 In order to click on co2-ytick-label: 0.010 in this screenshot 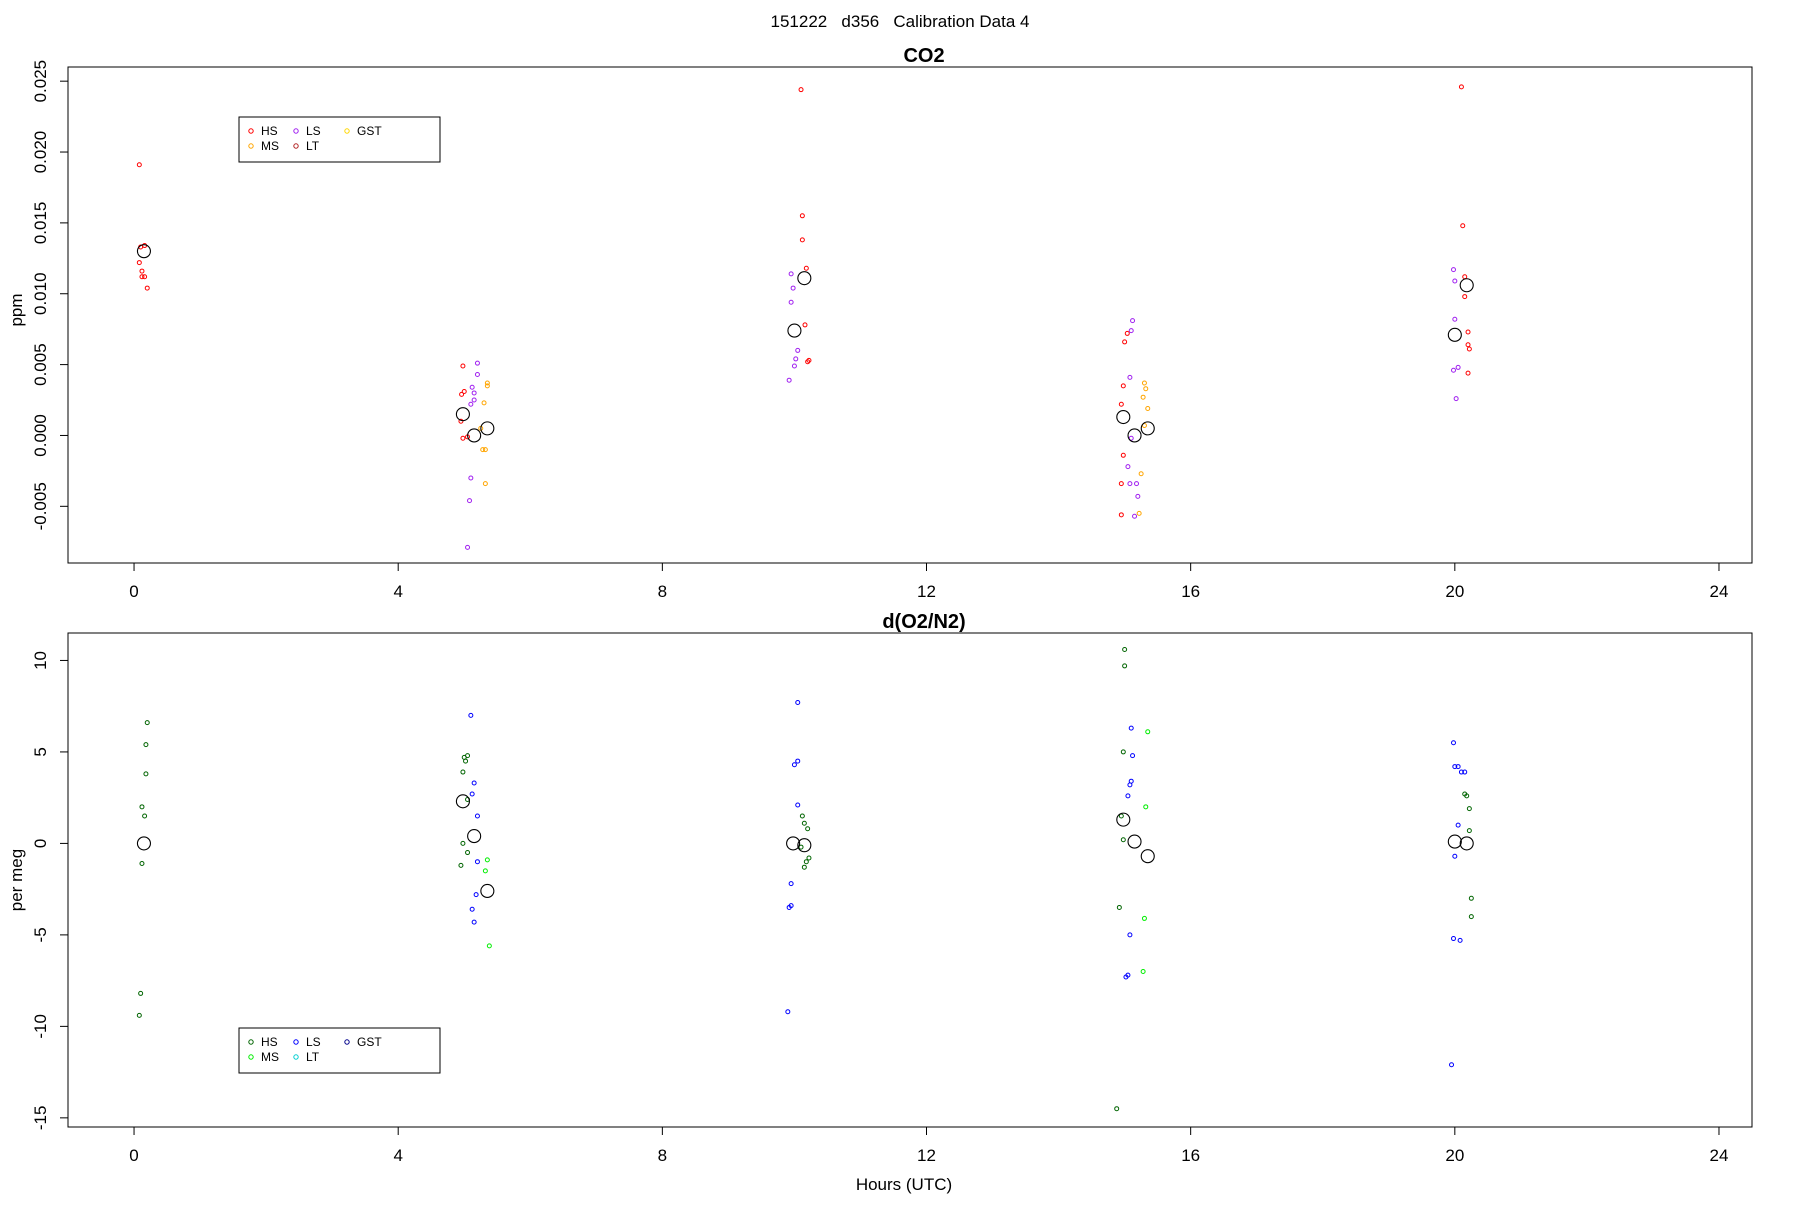, I will do `click(40, 293)`.